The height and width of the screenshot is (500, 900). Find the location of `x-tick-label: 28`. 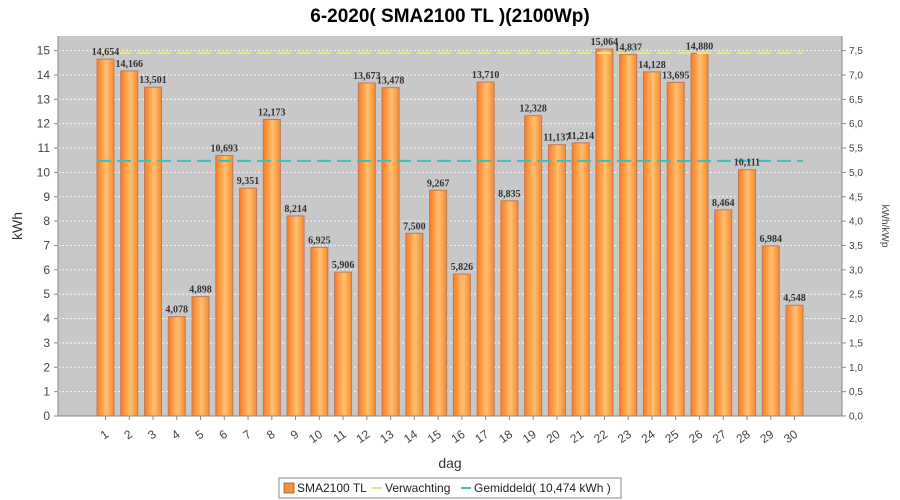

x-tick-label: 28 is located at coordinates (743, 436).